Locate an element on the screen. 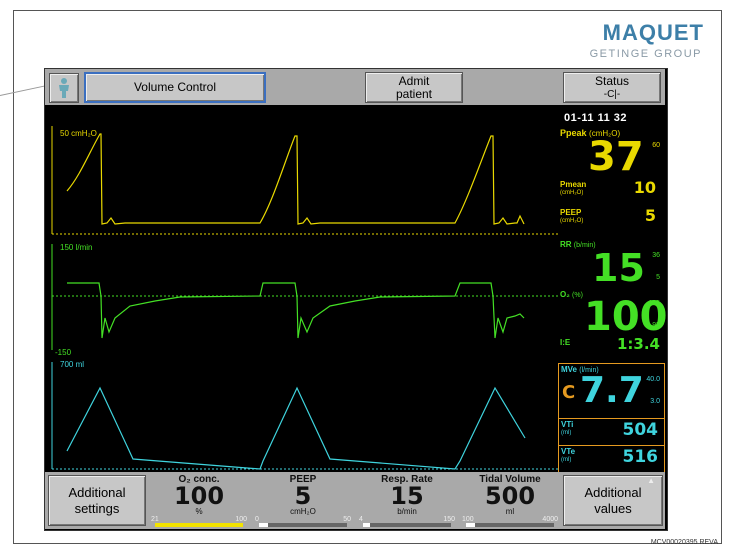 Image resolution: width=734 pixels, height=552 pixels. peep-setting-unit: cmH₂O is located at coordinates (303, 511).